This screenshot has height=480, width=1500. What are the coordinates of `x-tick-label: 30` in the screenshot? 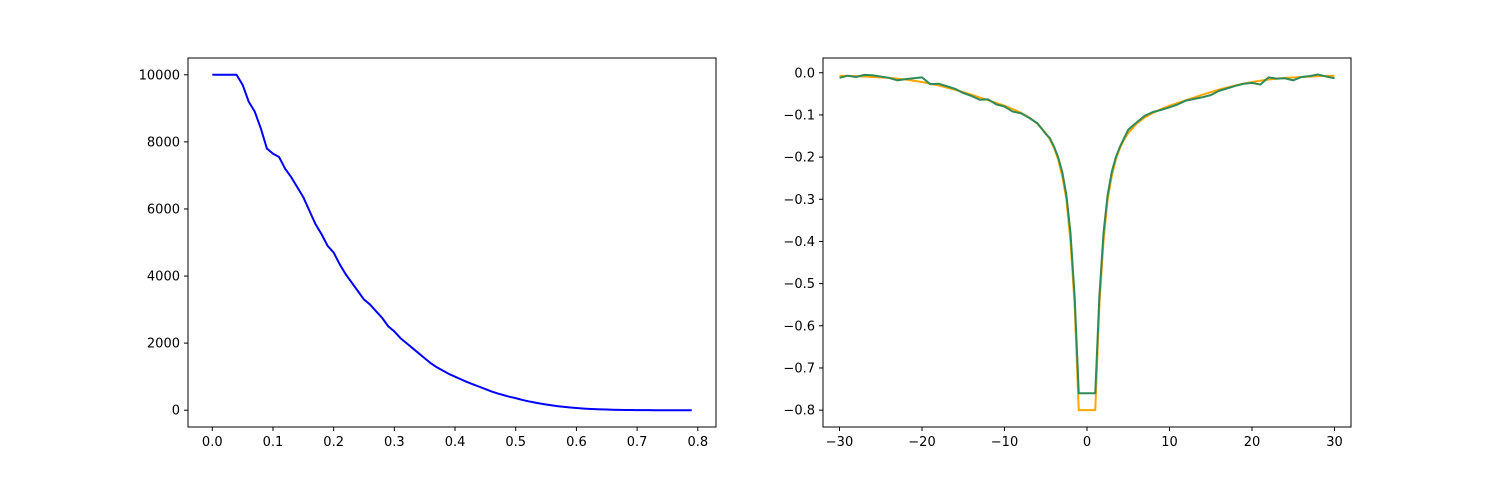 It's located at (1334, 442).